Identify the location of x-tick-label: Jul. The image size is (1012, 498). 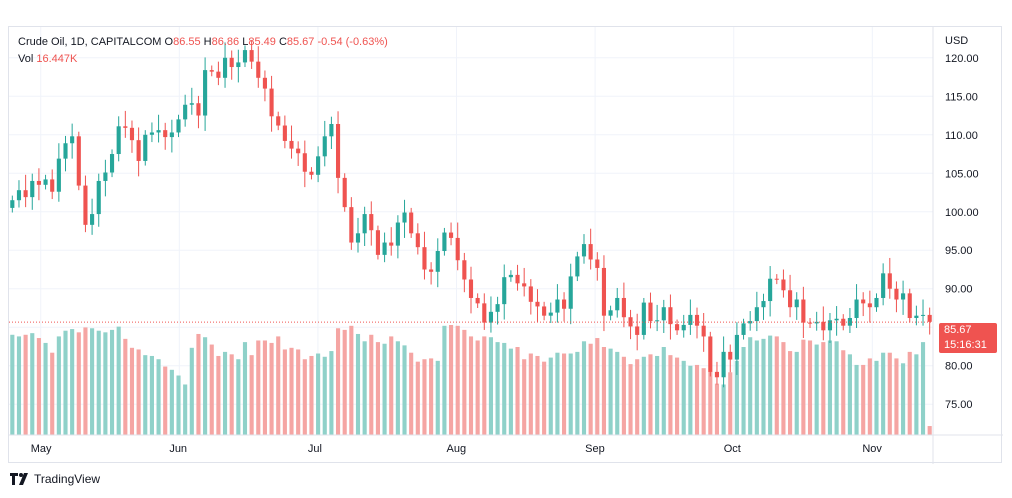
(315, 449).